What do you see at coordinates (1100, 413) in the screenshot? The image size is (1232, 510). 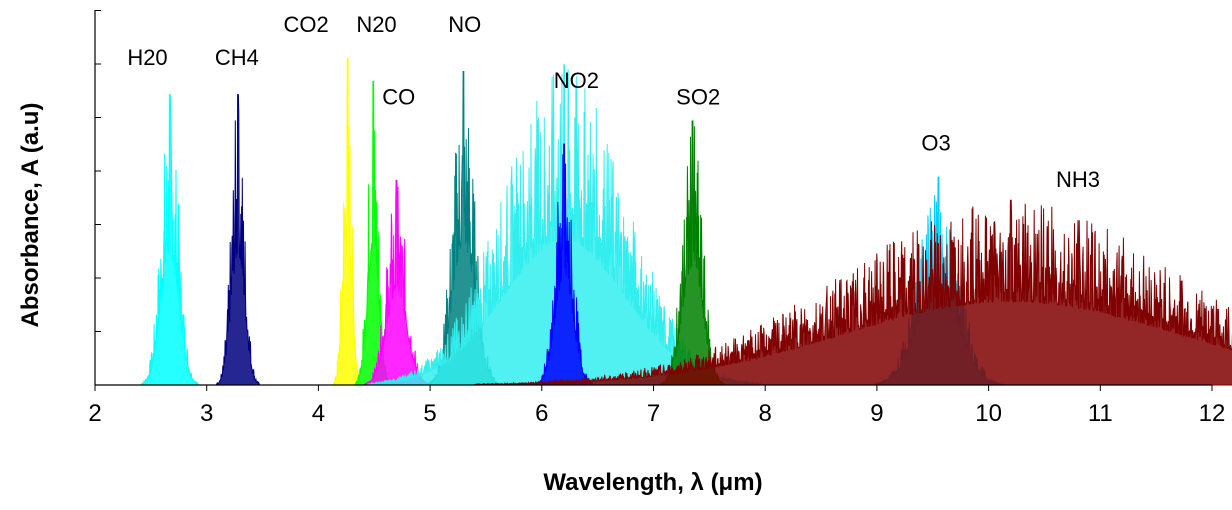 I see `x-tick-label: 11` at bounding box center [1100, 413].